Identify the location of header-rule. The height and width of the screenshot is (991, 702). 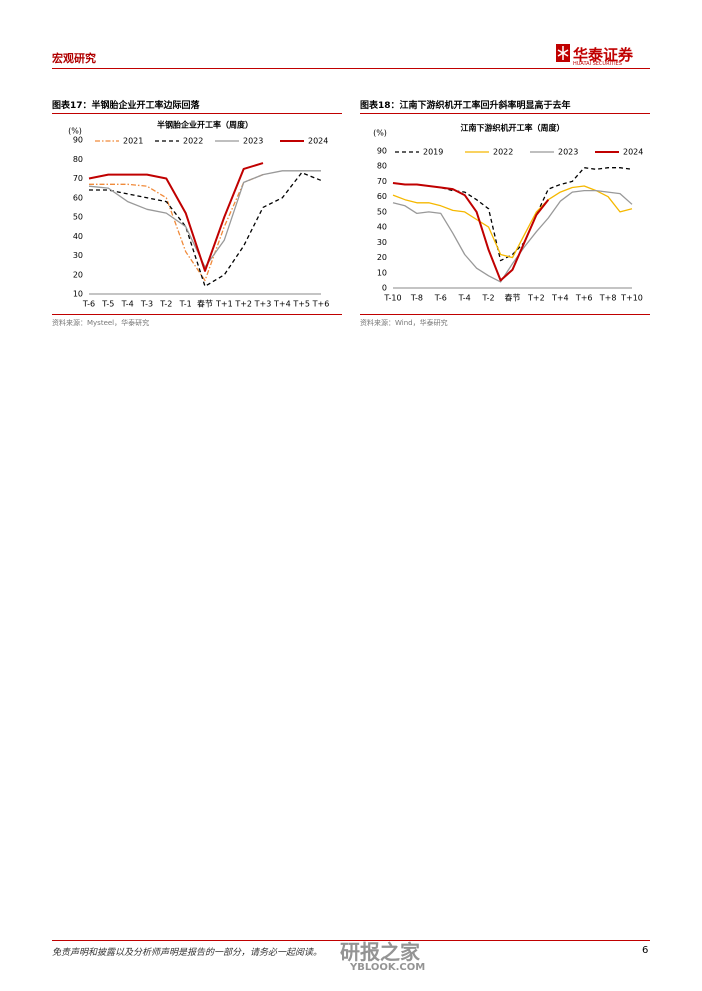
(351, 68).